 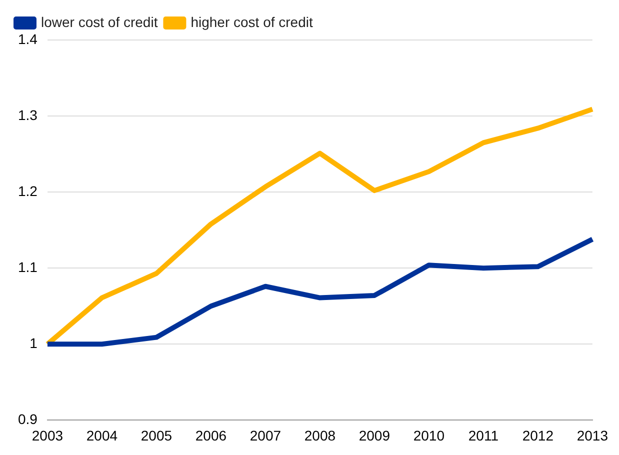 What do you see at coordinates (251, 22) in the screenshot?
I see `legend-label: higher cost of credit` at bounding box center [251, 22].